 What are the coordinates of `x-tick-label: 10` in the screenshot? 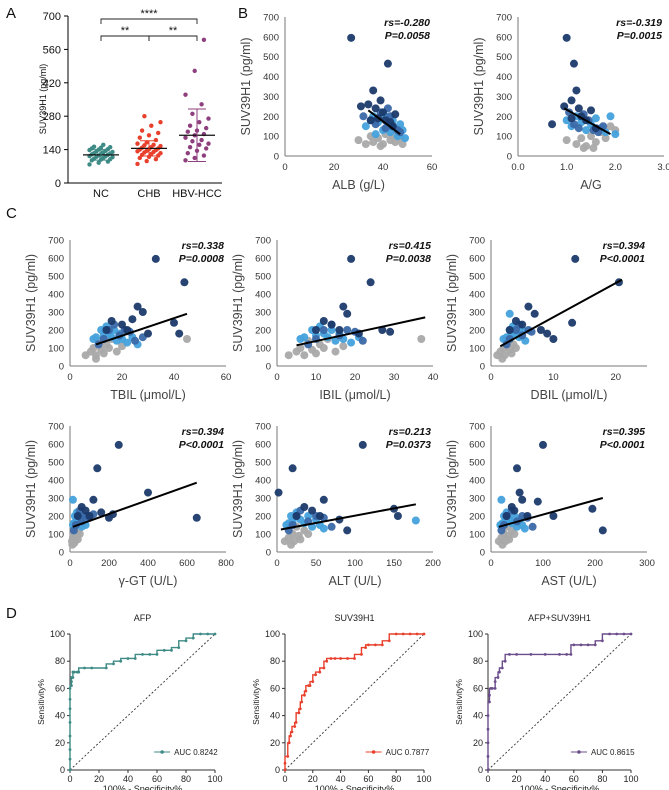 It's located at (553, 377).